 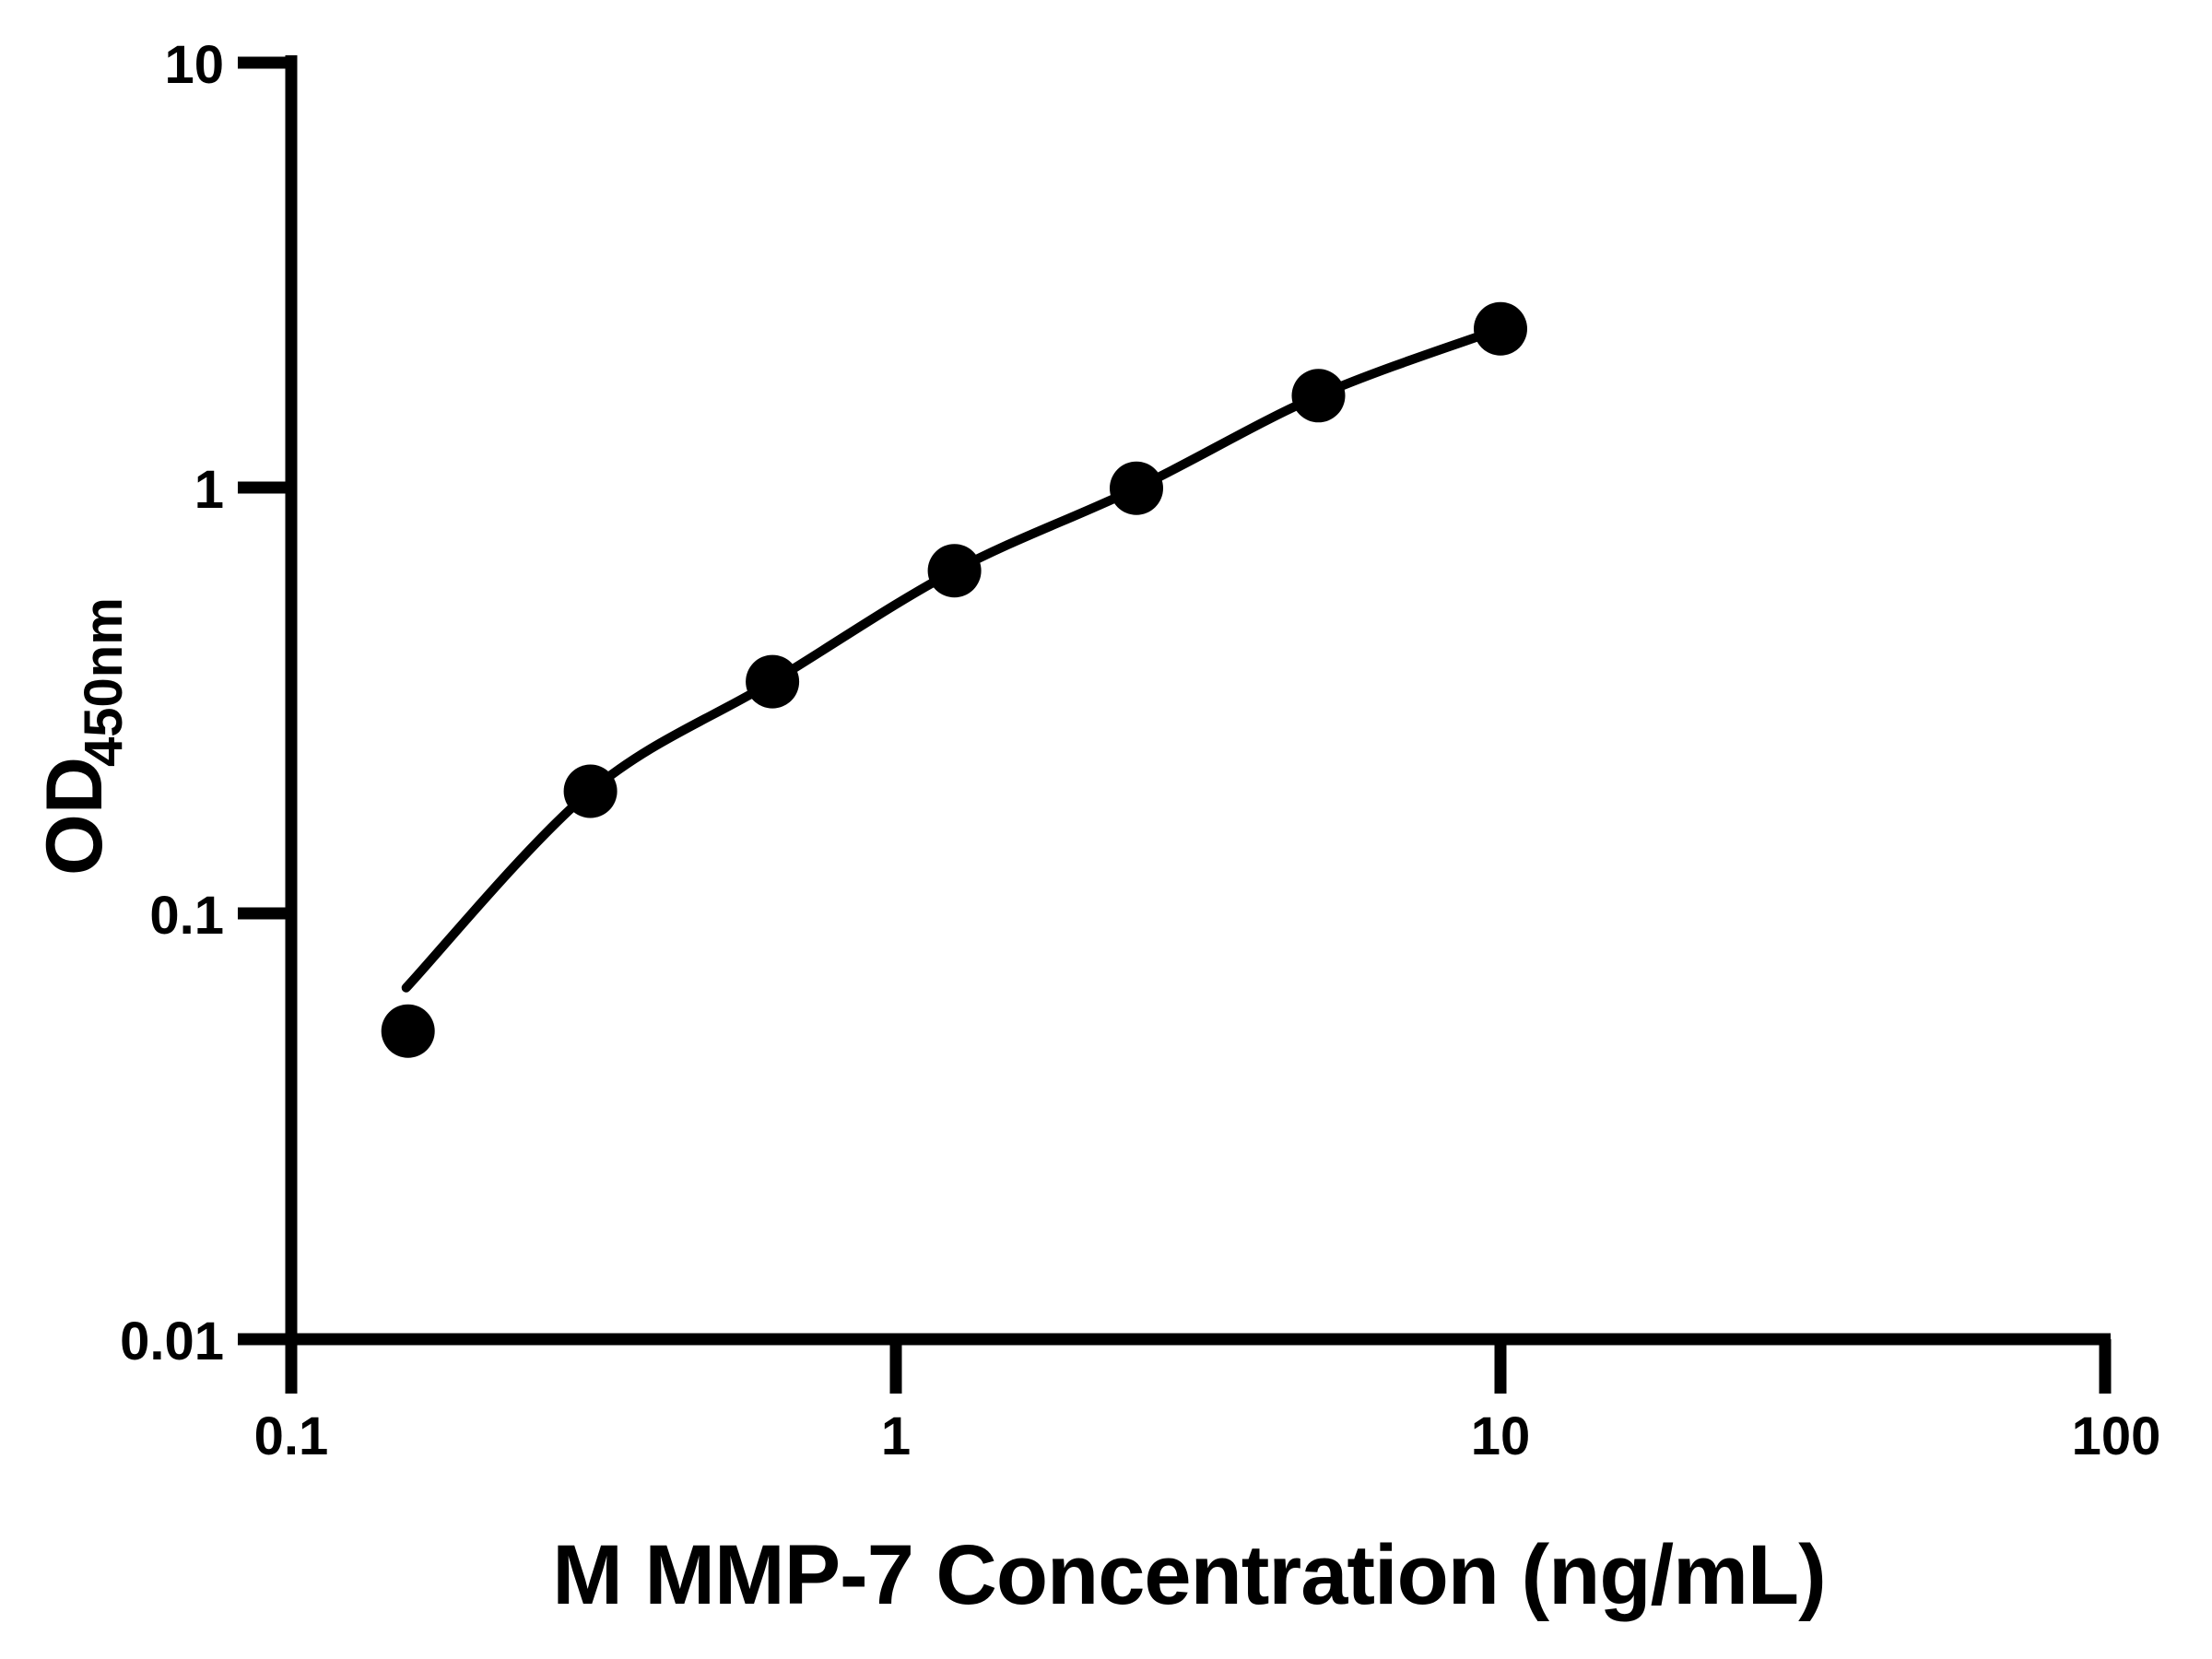 What do you see at coordinates (194, 65) in the screenshot?
I see `y-tick-label-10: 10` at bounding box center [194, 65].